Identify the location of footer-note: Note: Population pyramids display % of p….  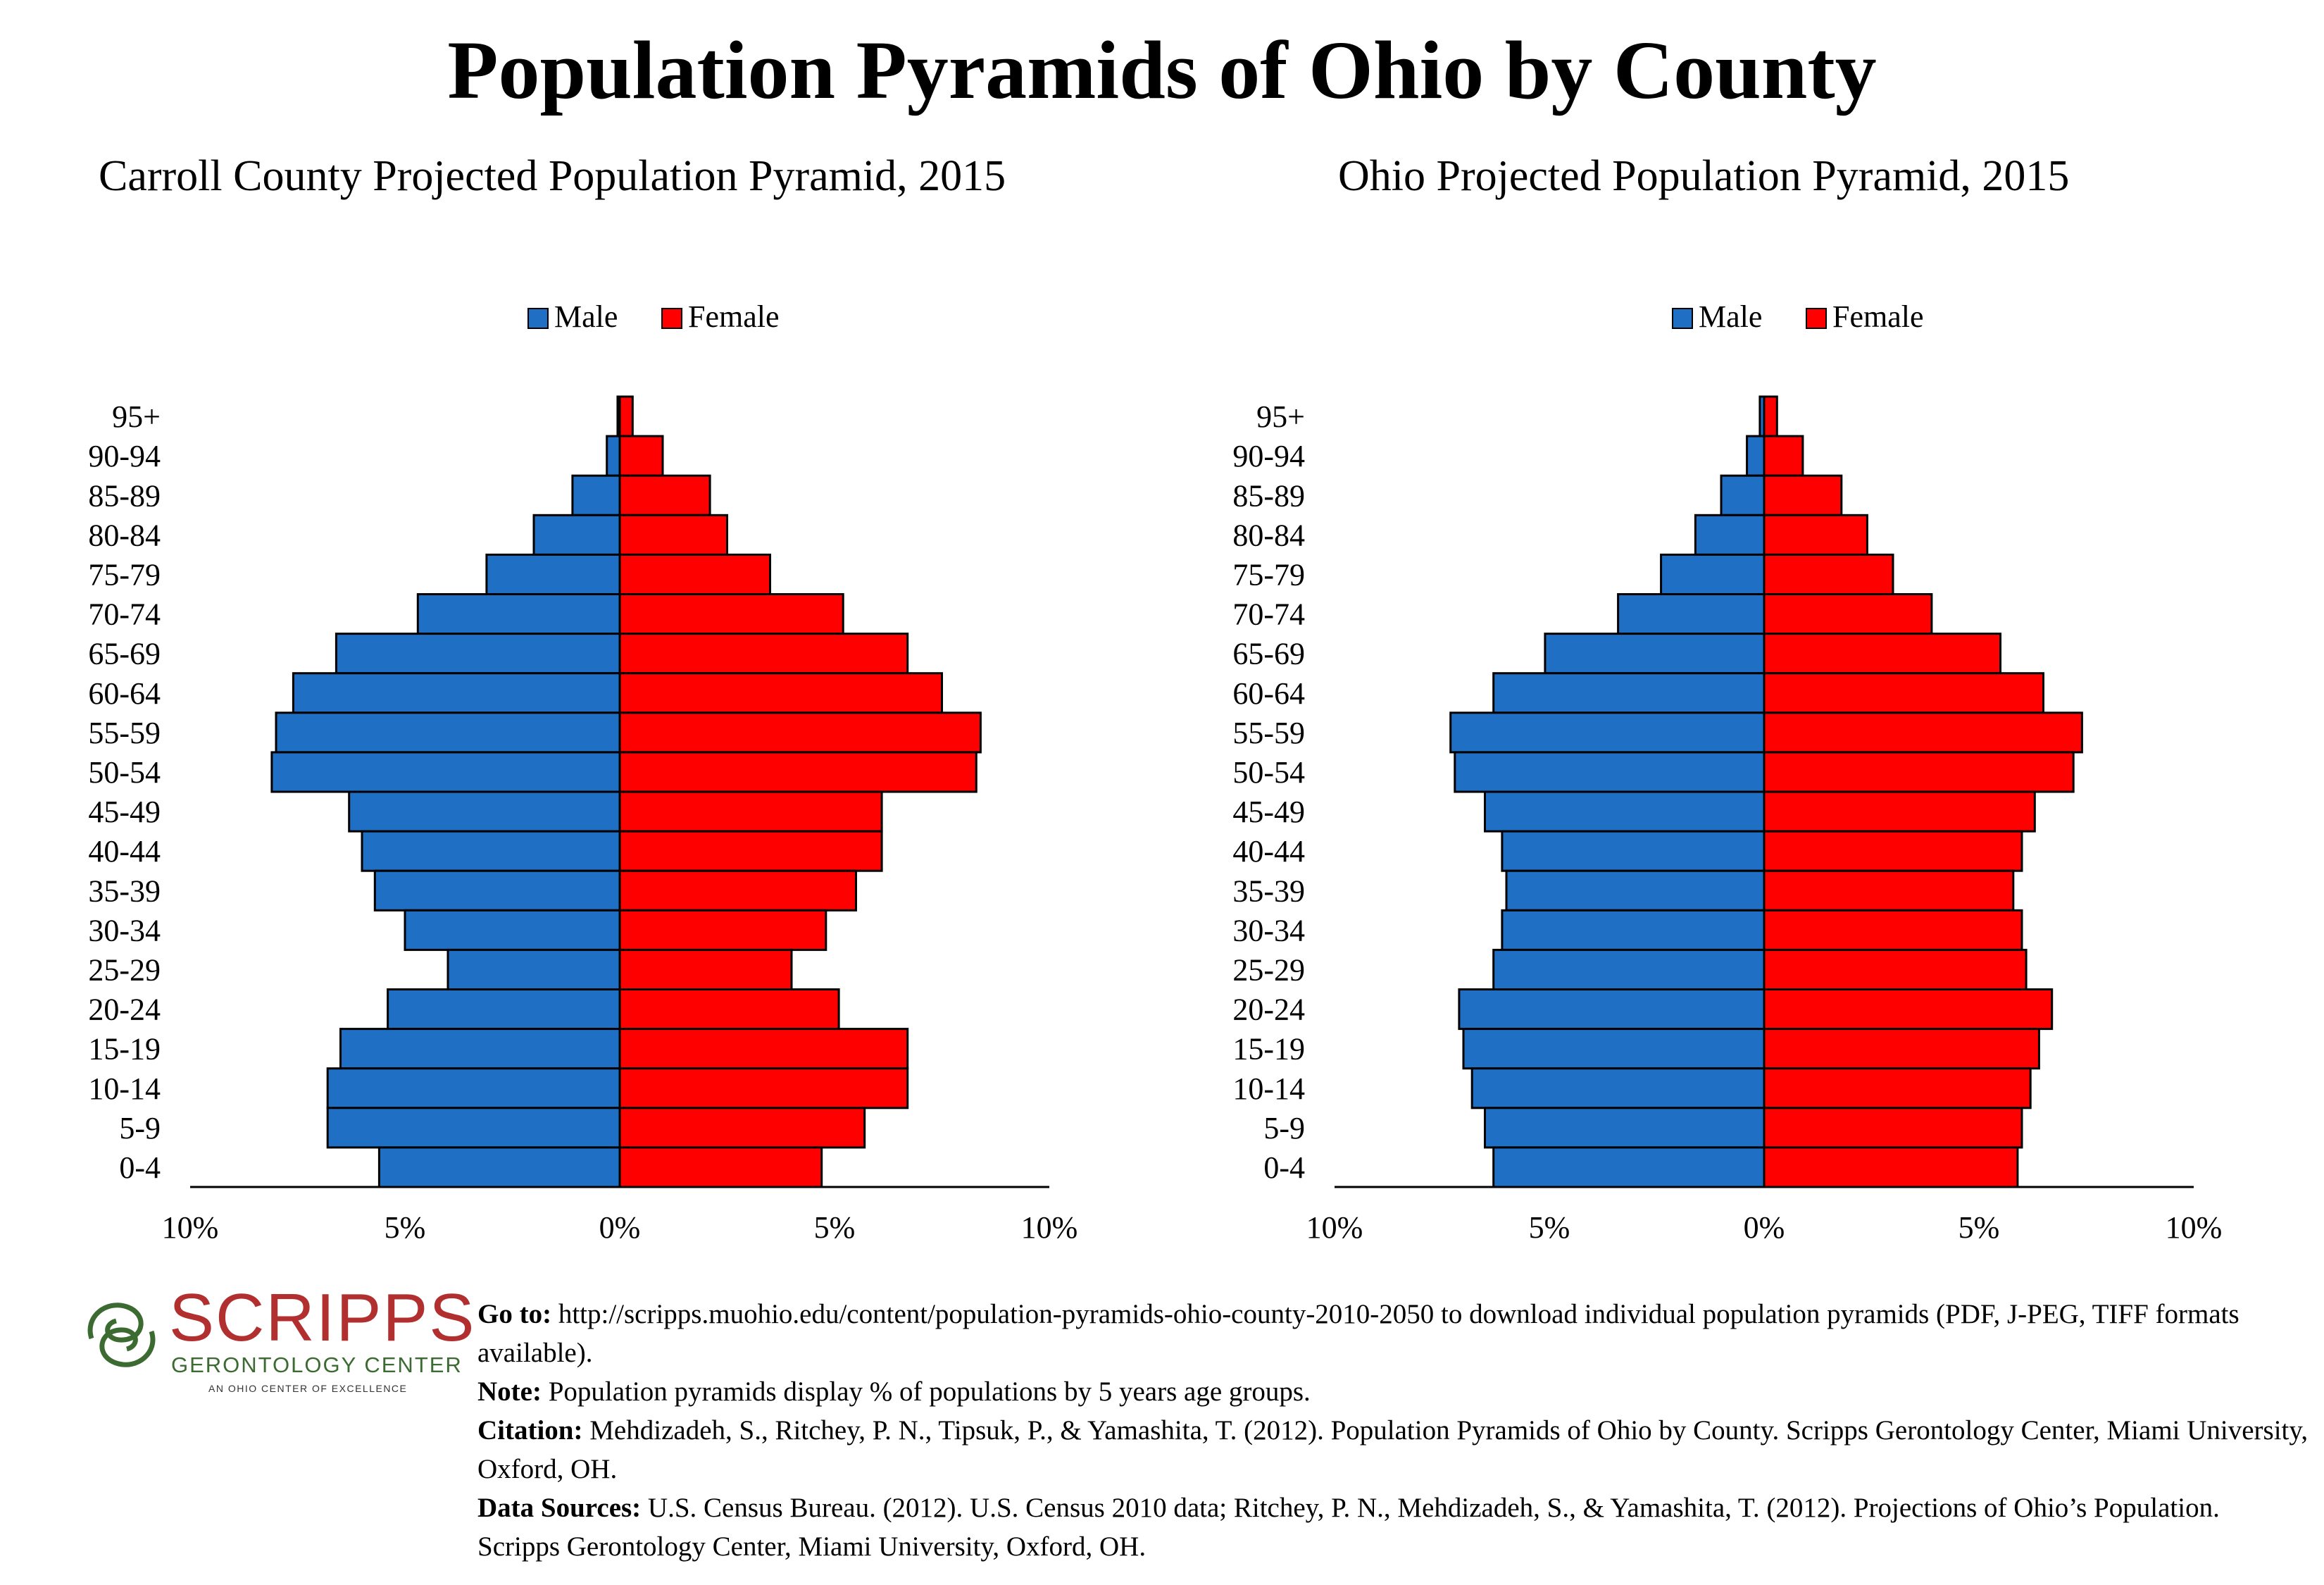
(1393, 1391).